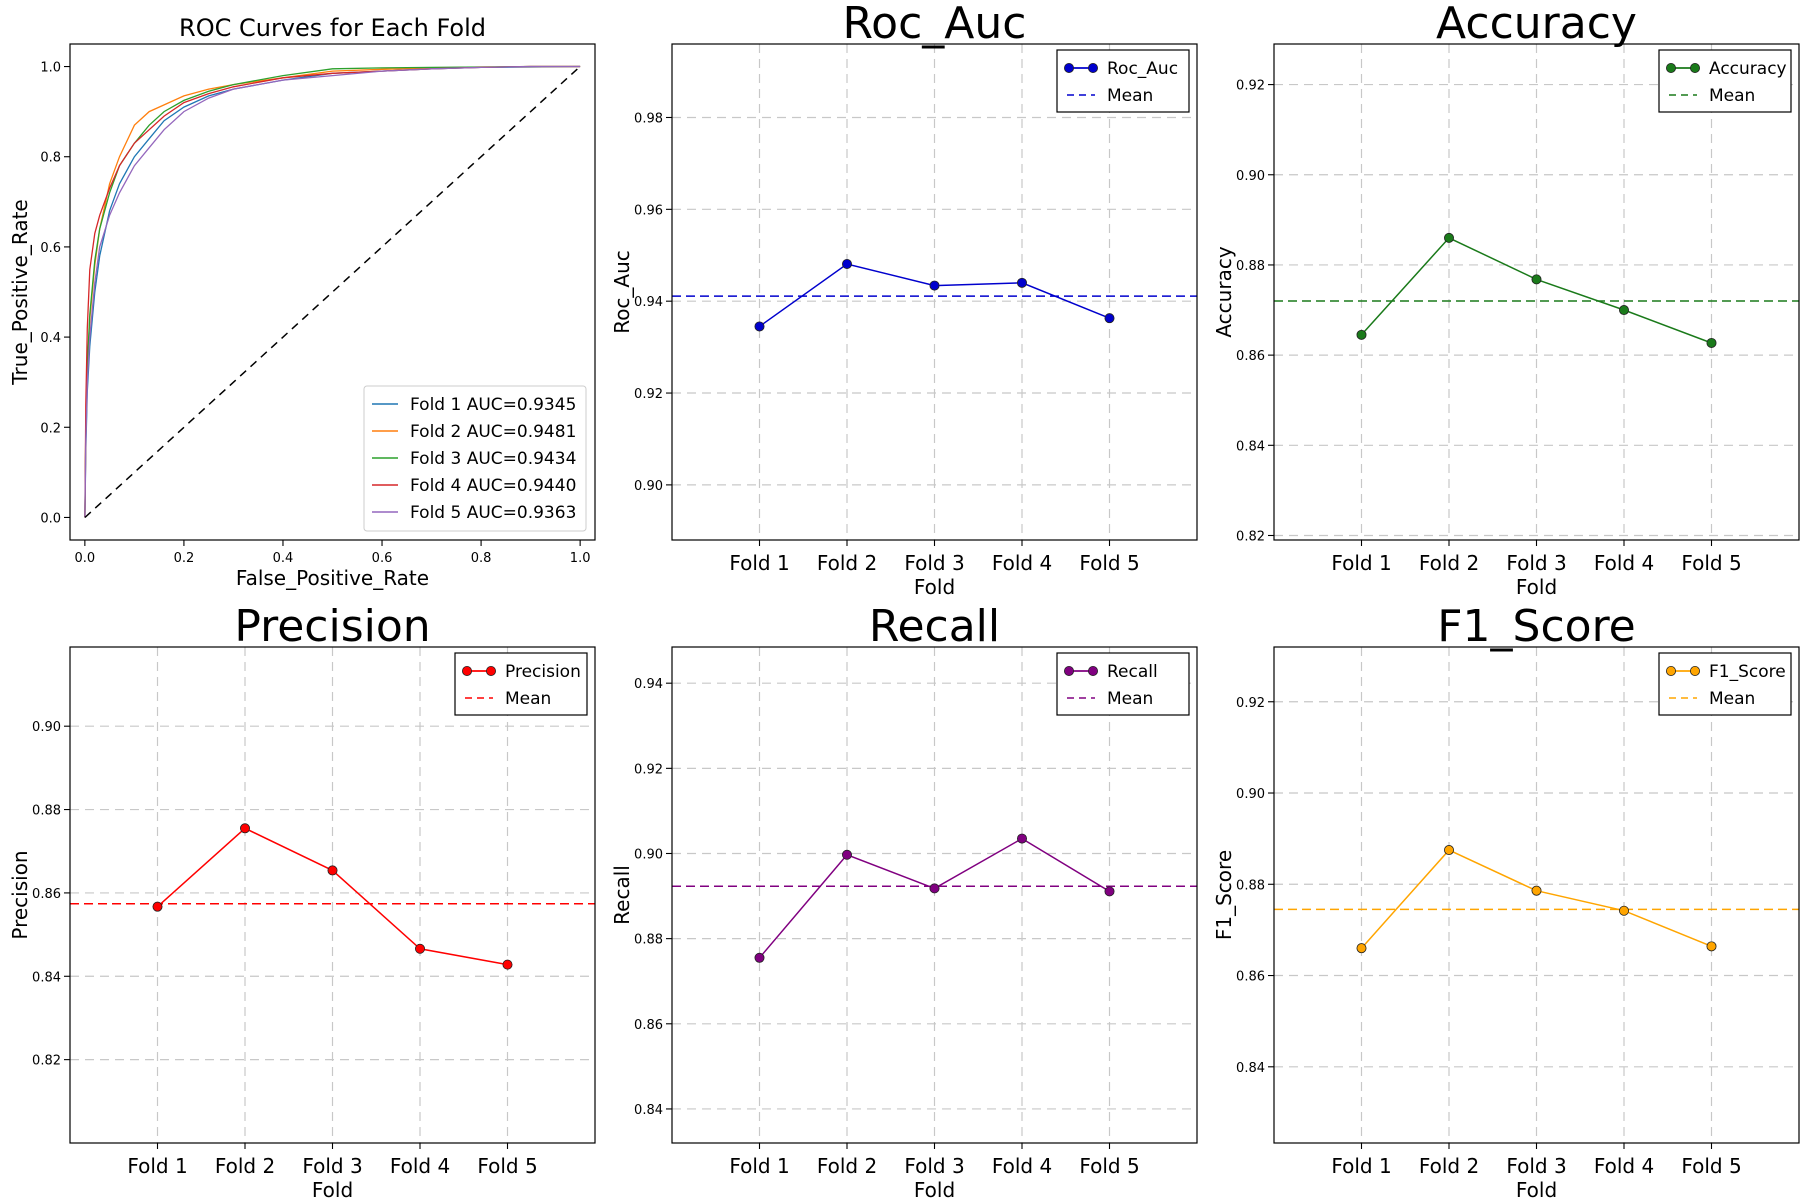 The image size is (1800, 1200). What do you see at coordinates (935, 24) in the screenshot?
I see `chart-title: Roc_Auc` at bounding box center [935, 24].